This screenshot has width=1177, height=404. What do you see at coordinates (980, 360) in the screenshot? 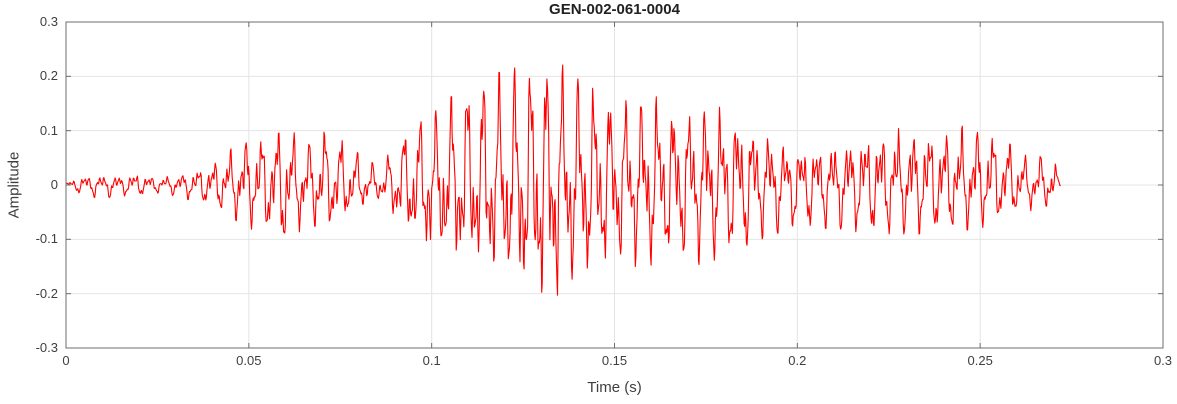
I see `x-tick-label: 0.25` at bounding box center [980, 360].